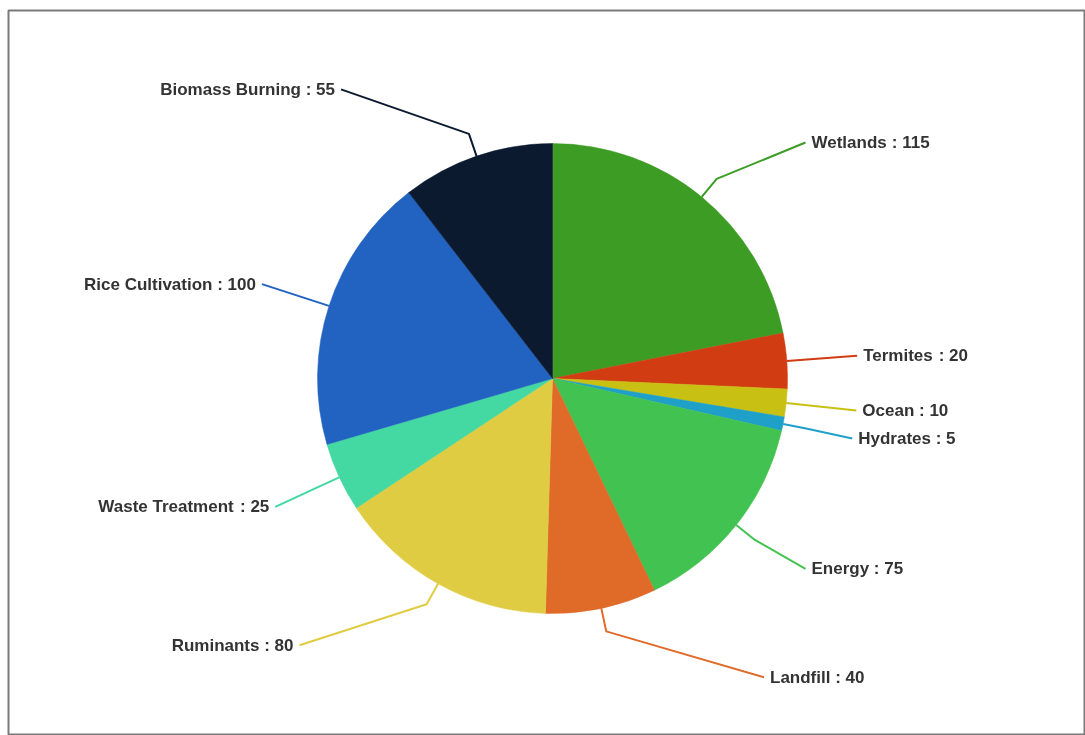 The image size is (1085, 735). I want to click on slice-label: Landfill, so click(800, 677).